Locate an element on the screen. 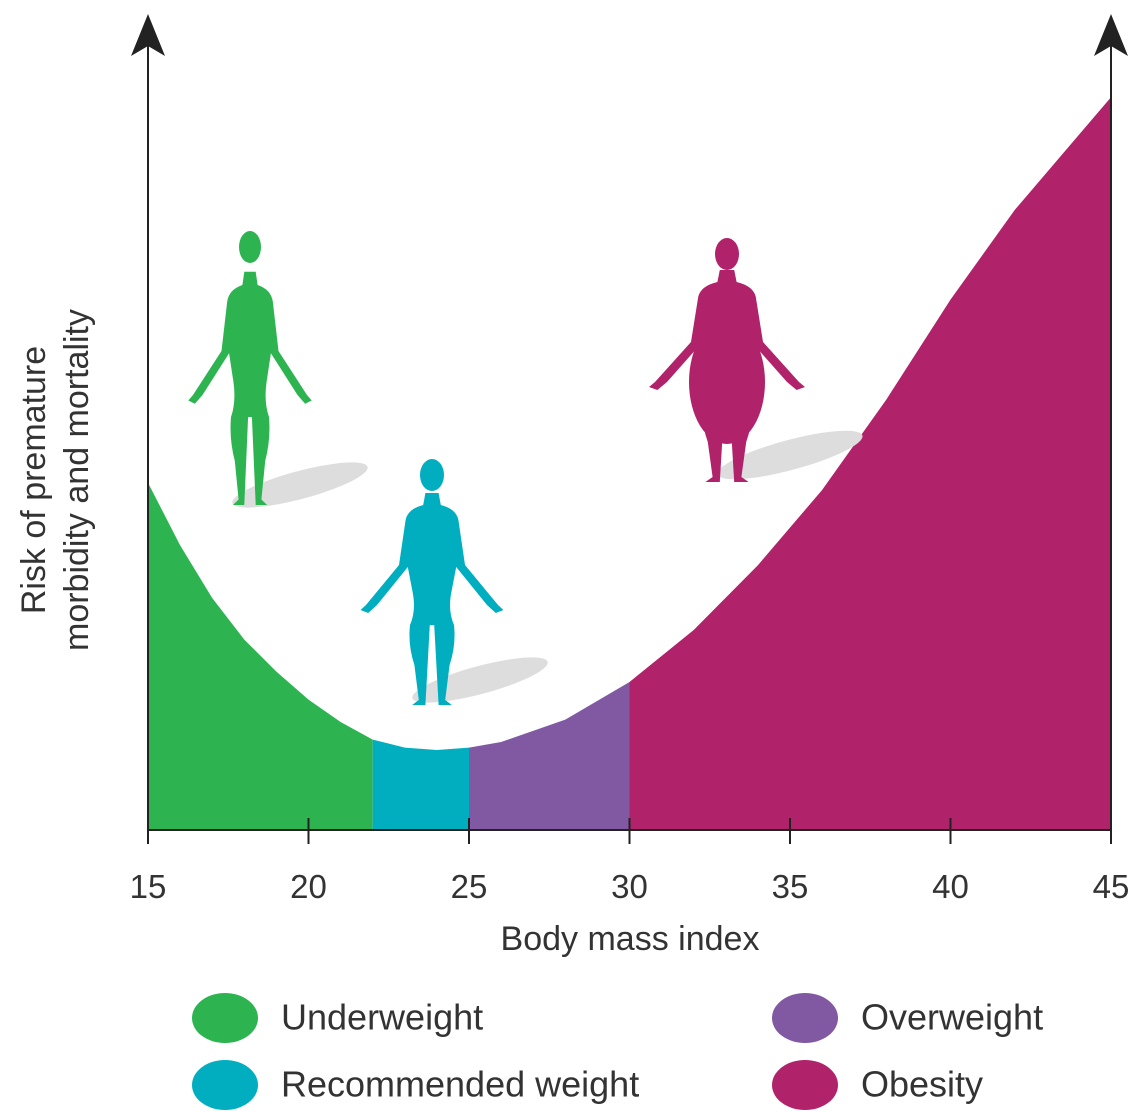  x-tick-label: 20 is located at coordinates (308, 886).